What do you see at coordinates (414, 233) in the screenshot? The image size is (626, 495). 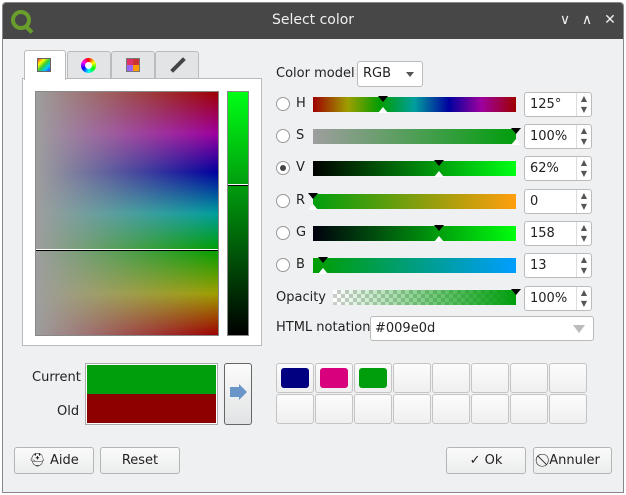 I see `slider-g` at bounding box center [414, 233].